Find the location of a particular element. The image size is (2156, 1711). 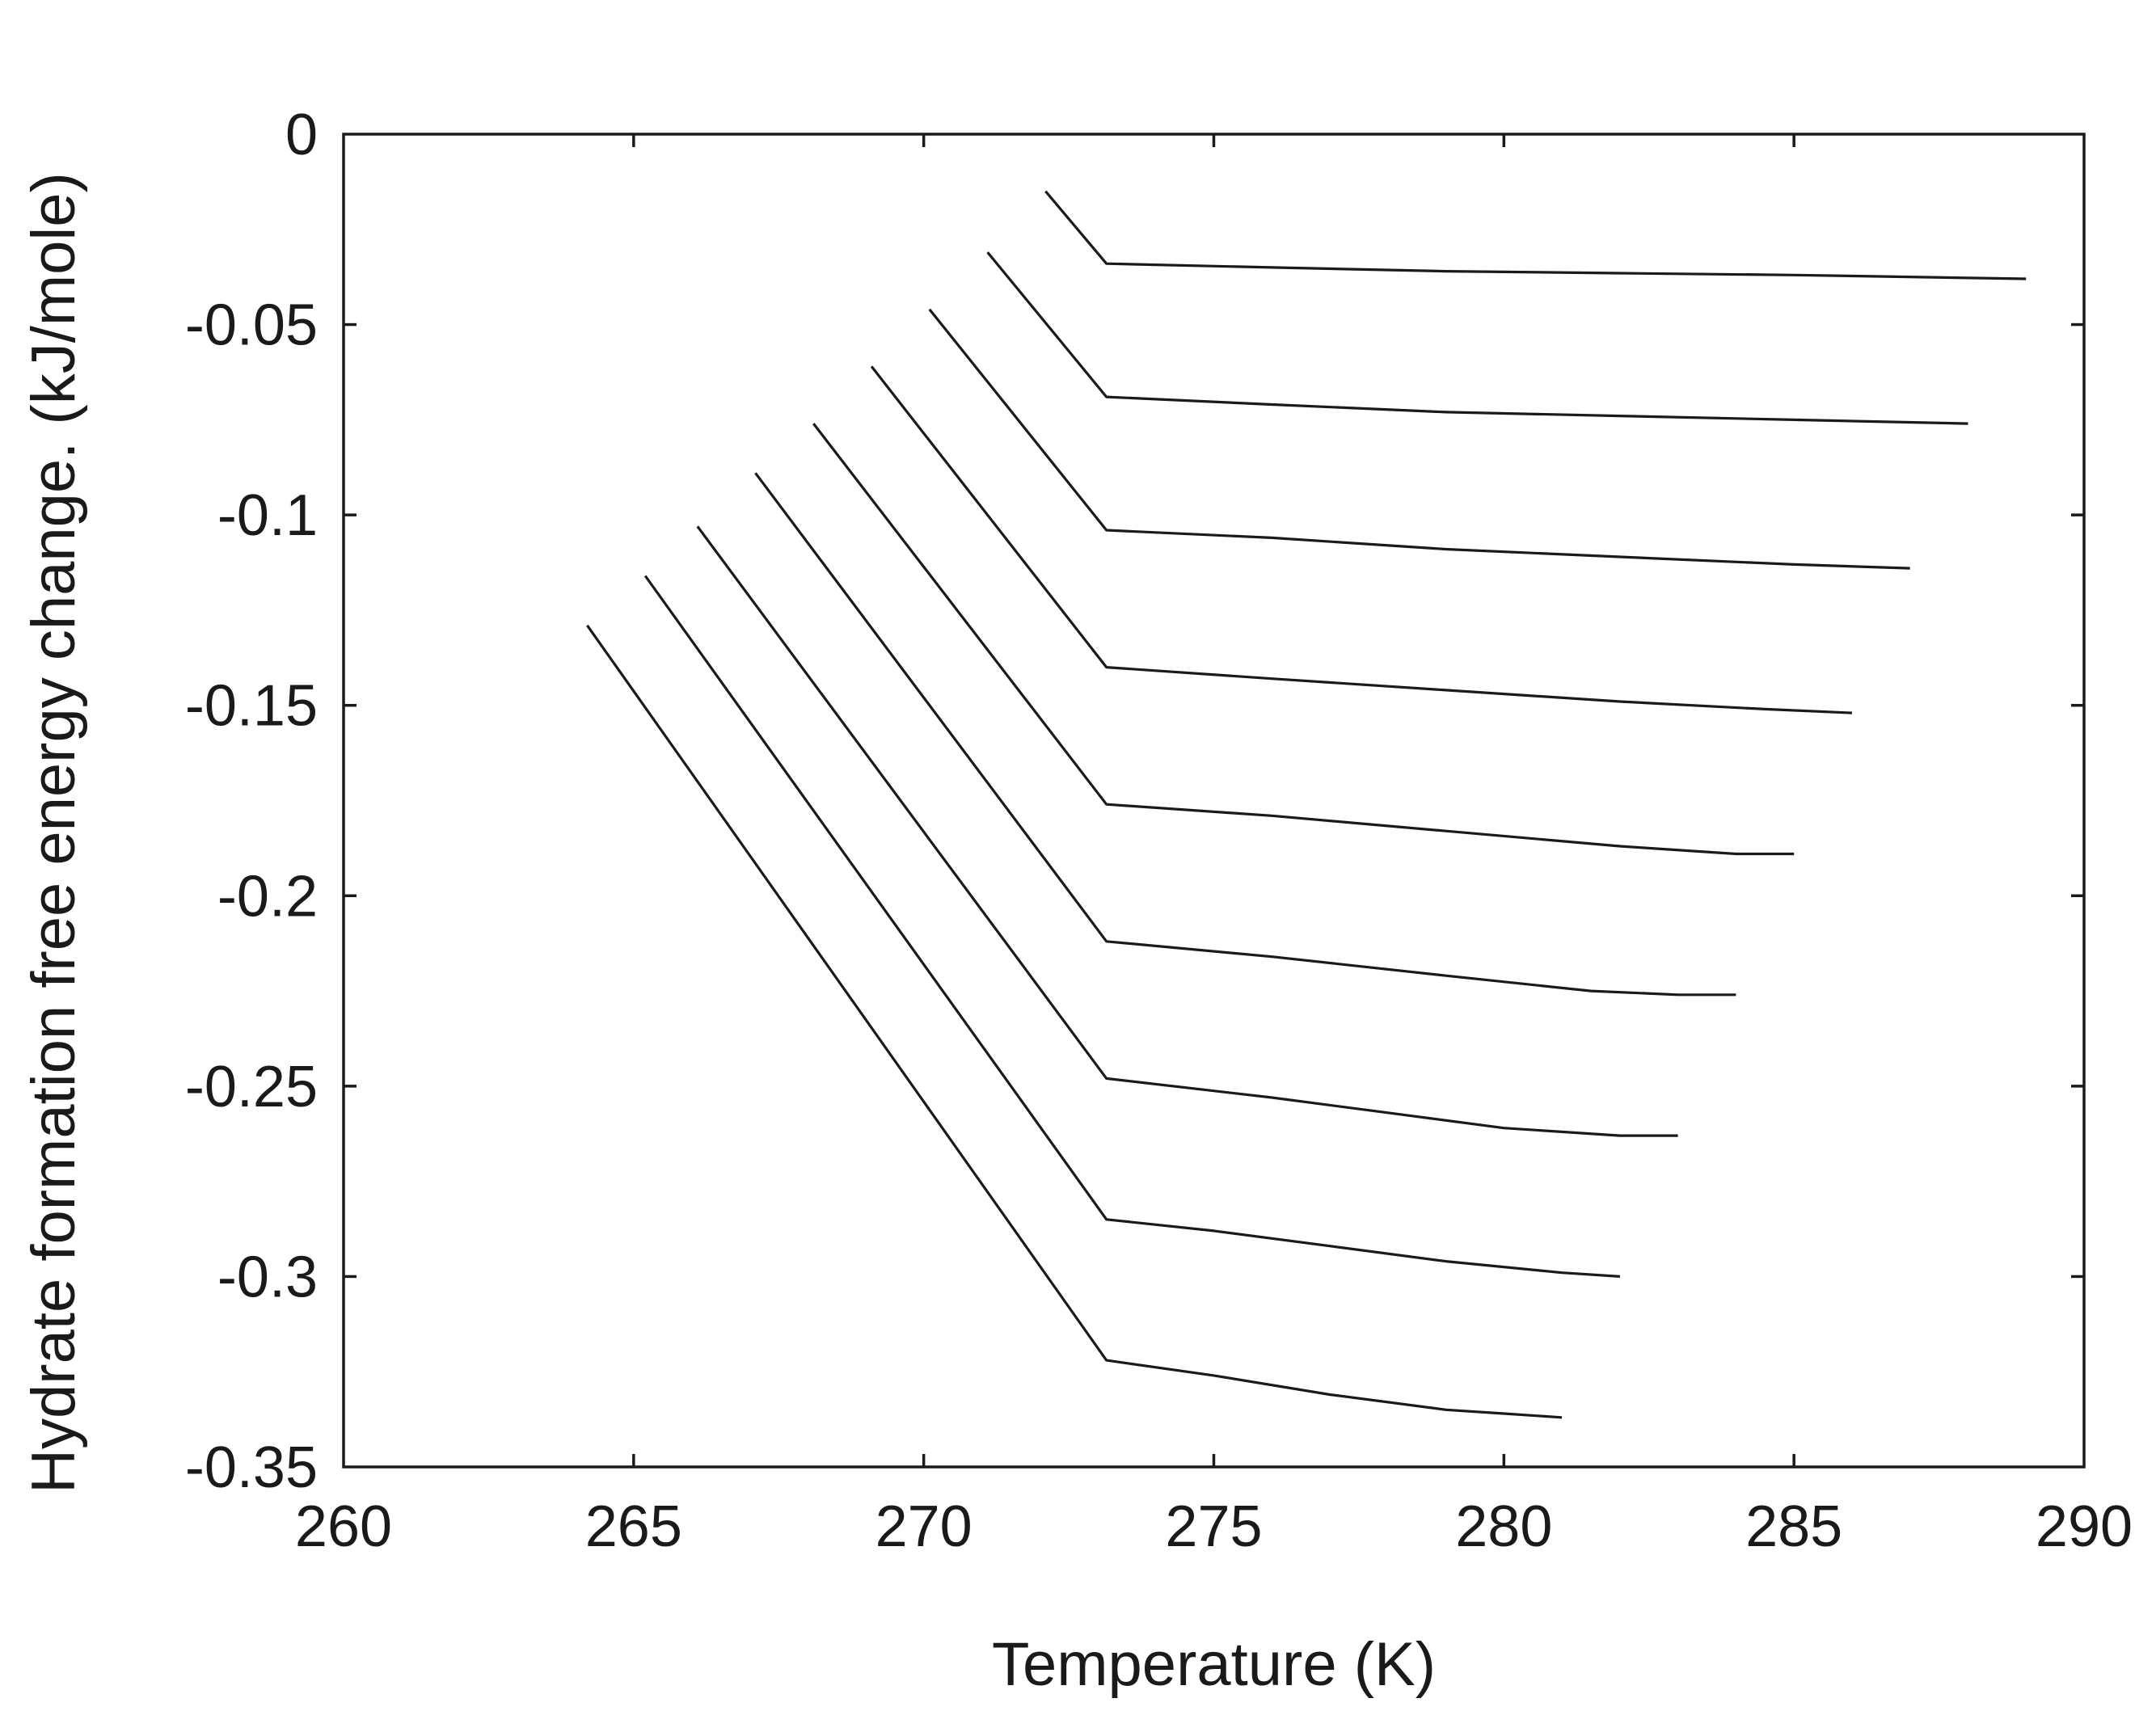

x-tick-label: 290 is located at coordinates (2084, 1526).